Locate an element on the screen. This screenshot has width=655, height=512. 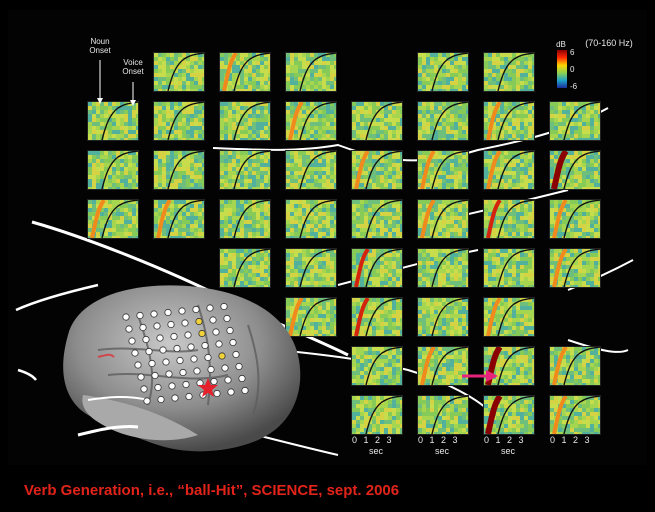
brain-image is located at coordinates (182, 368).